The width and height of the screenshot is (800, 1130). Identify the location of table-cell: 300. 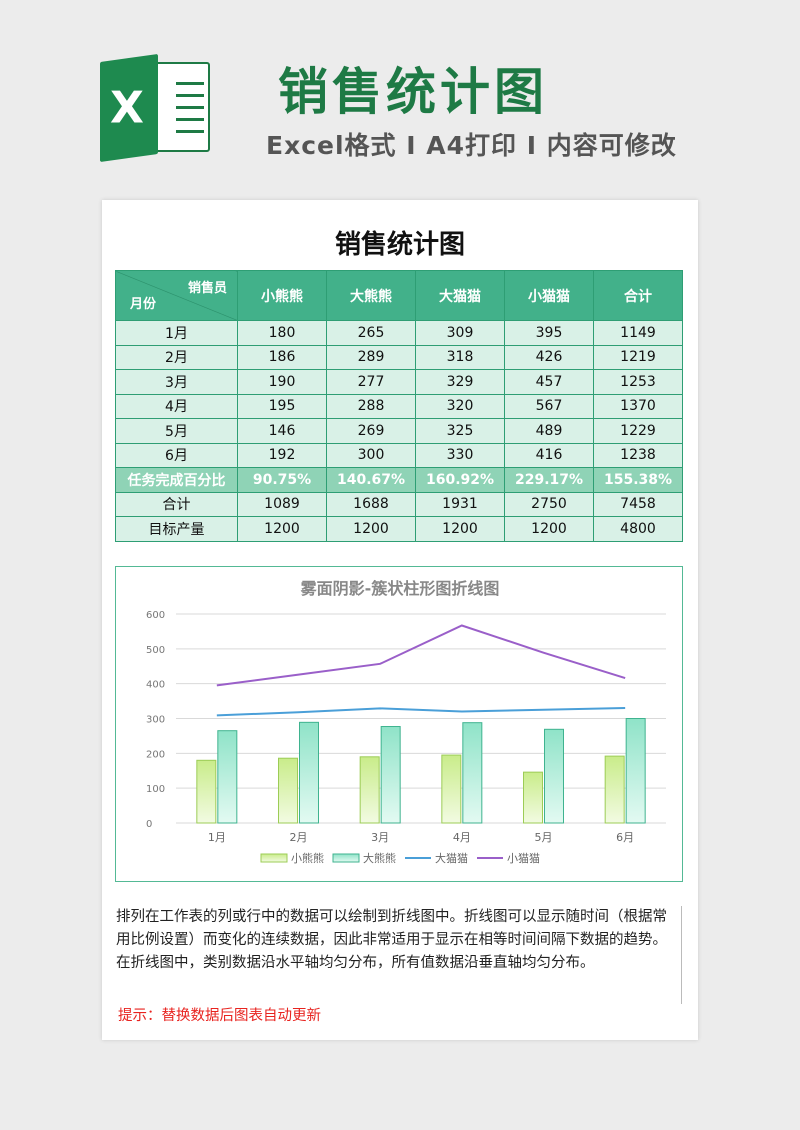
(371, 455).